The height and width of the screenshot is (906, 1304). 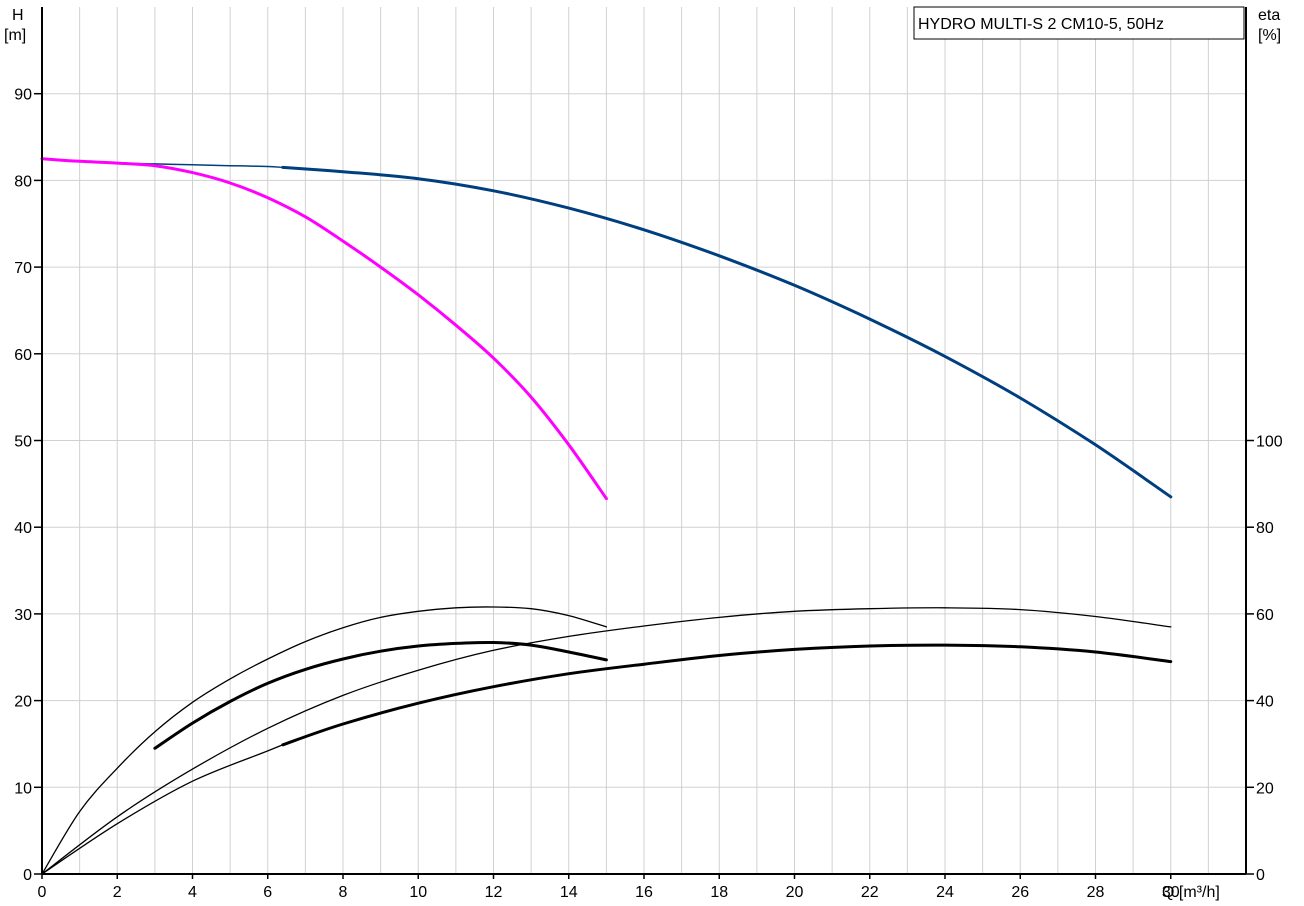 I want to click on y-right-tick-label: 100, so click(x=1269, y=442).